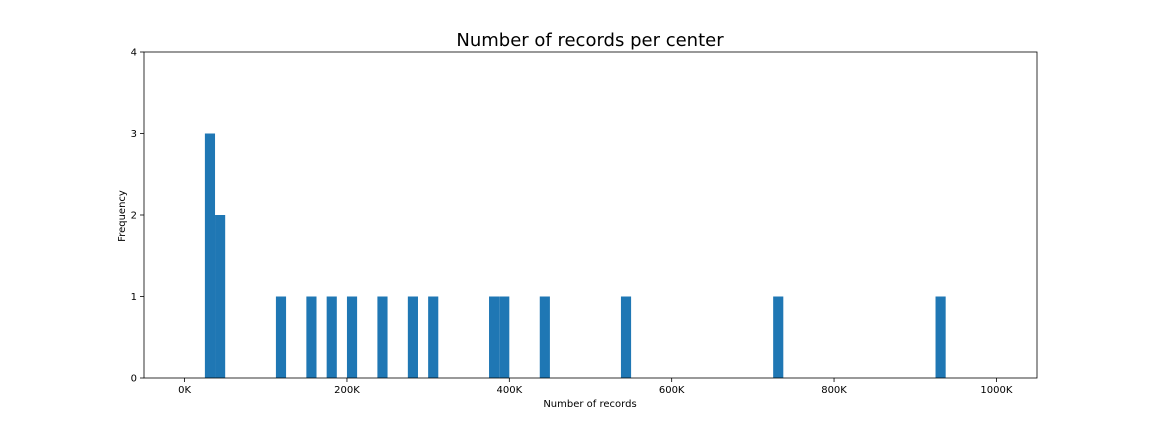 The height and width of the screenshot is (432, 1152). What do you see at coordinates (996, 390) in the screenshot?
I see `x-tick-label: 1000K` at bounding box center [996, 390].